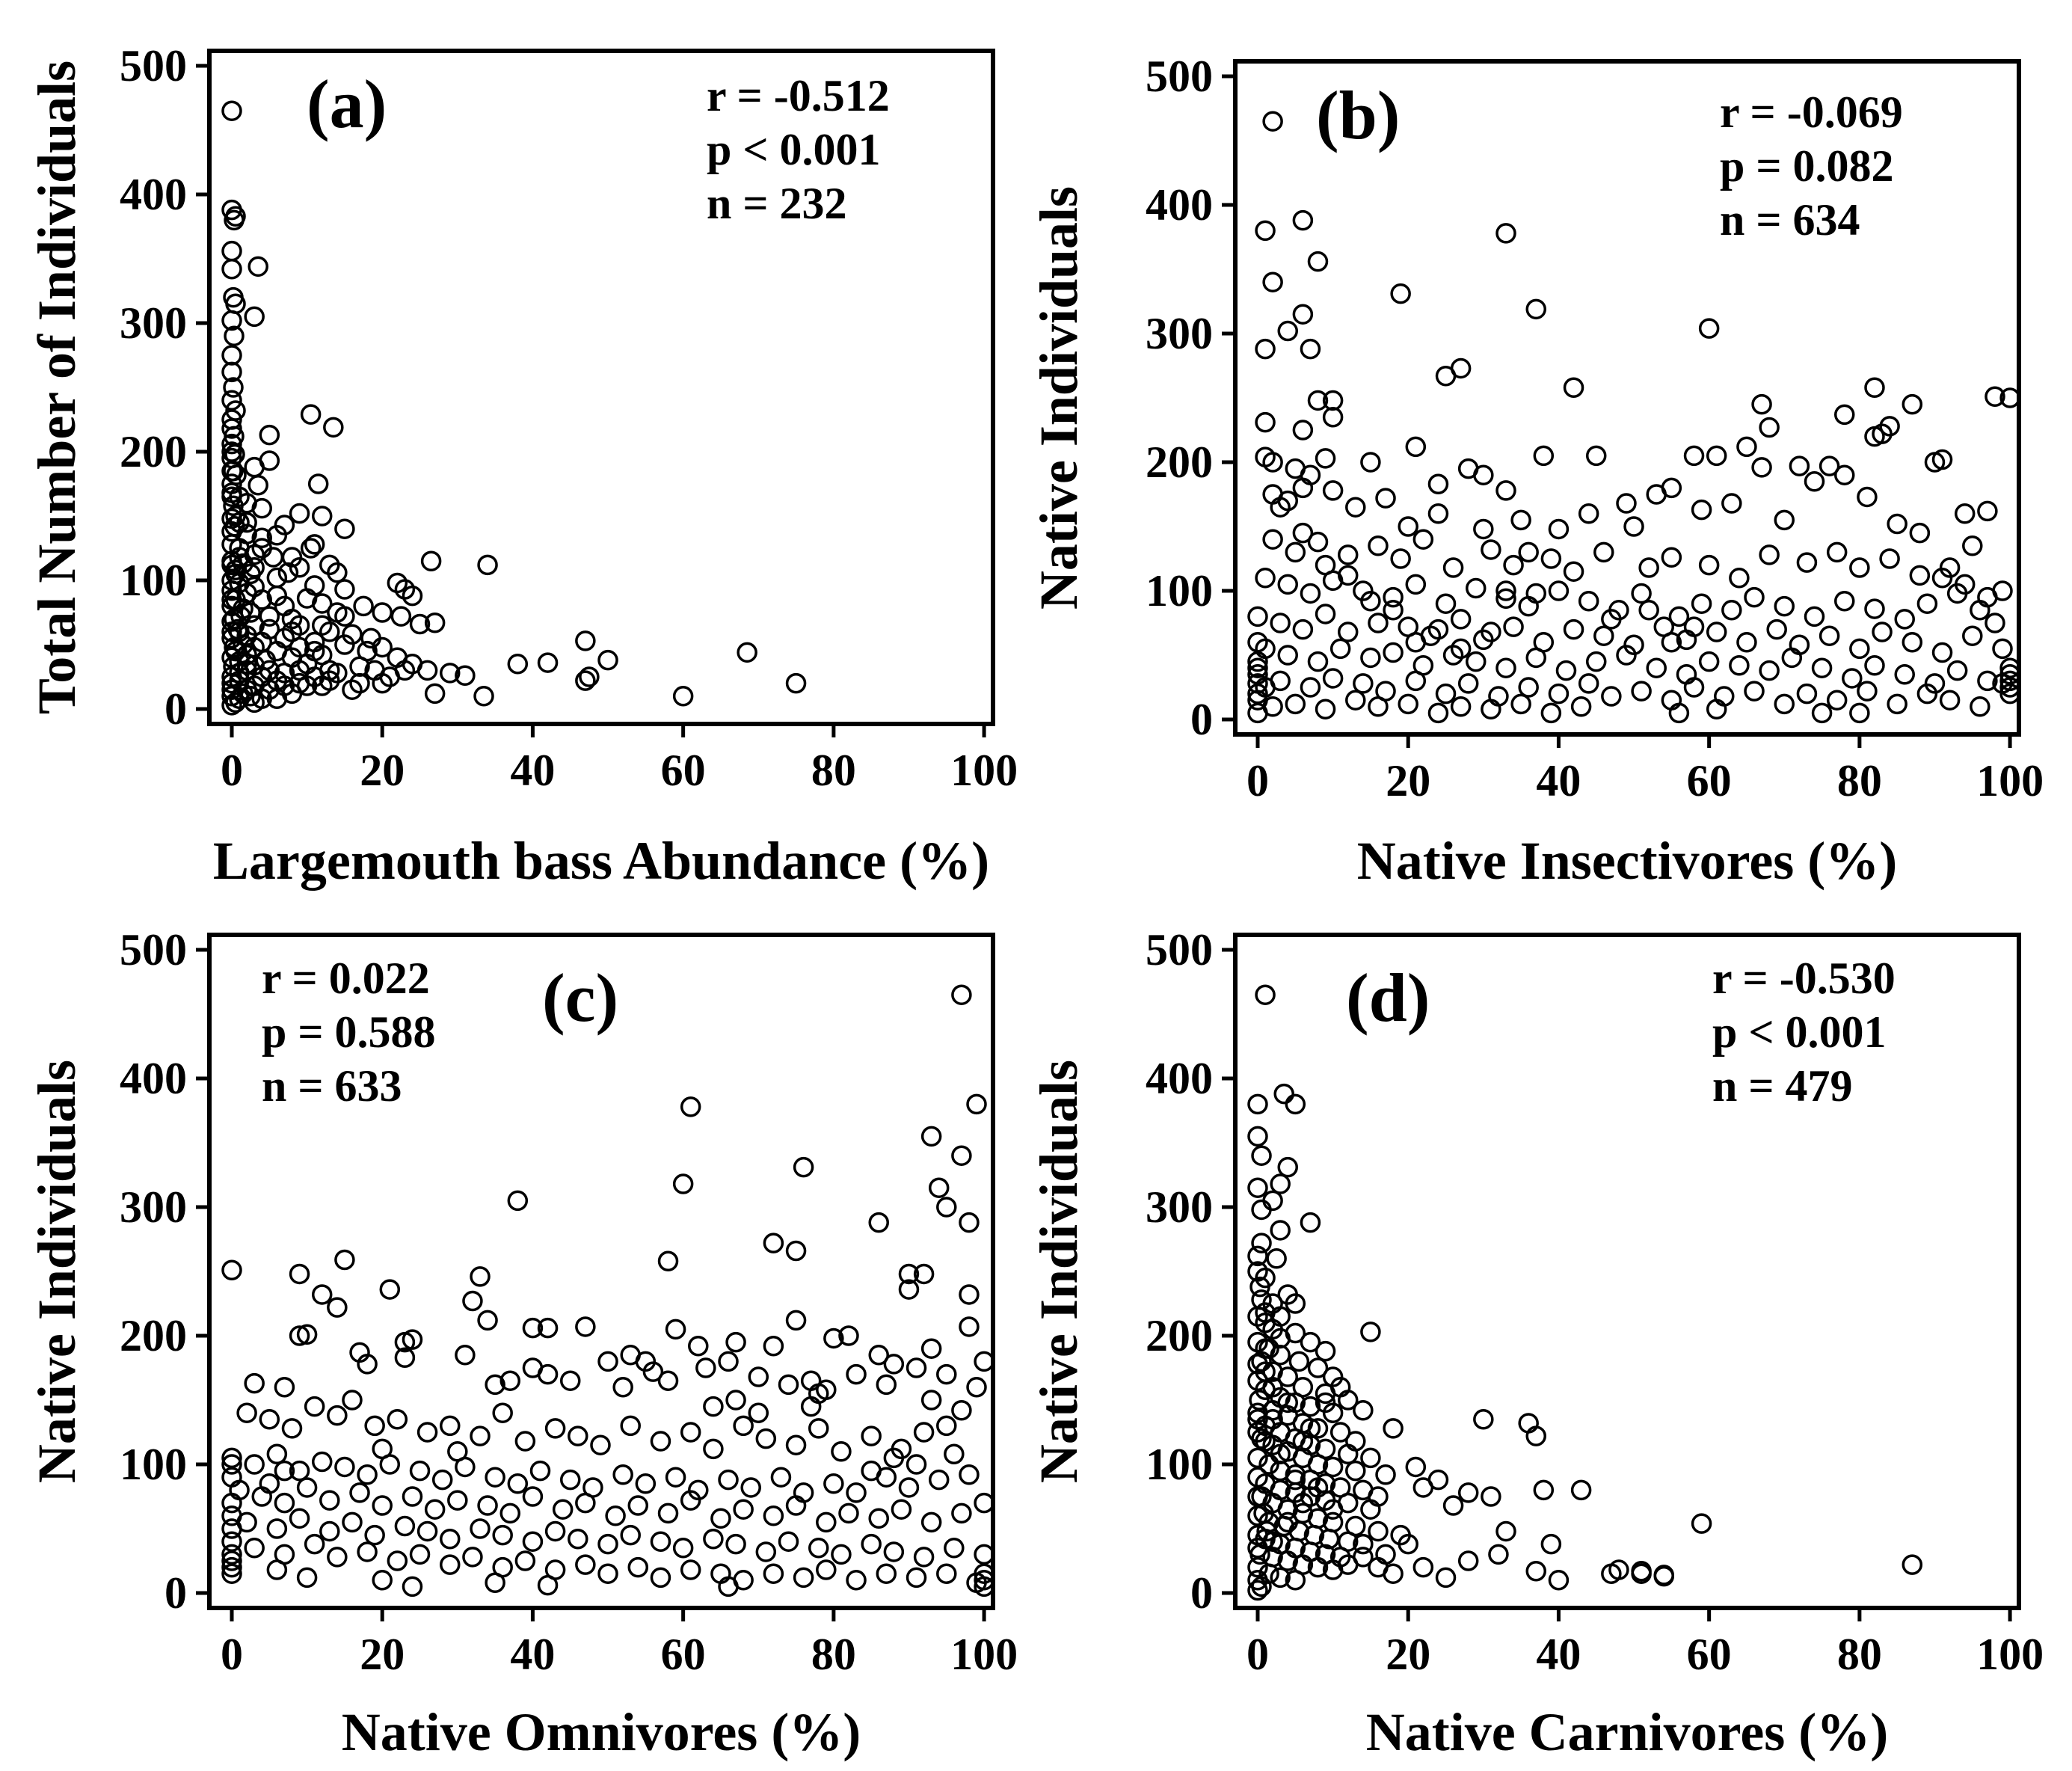 The height and width of the screenshot is (1771, 2072). Describe the element at coordinates (1201, 719) in the screenshot. I see `y-tick-label: 0` at that location.